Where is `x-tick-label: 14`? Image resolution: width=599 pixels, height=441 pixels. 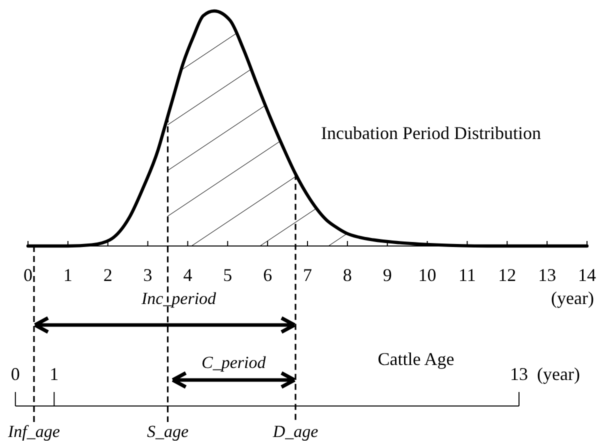 x-tick-label: 14 is located at coordinates (587, 275).